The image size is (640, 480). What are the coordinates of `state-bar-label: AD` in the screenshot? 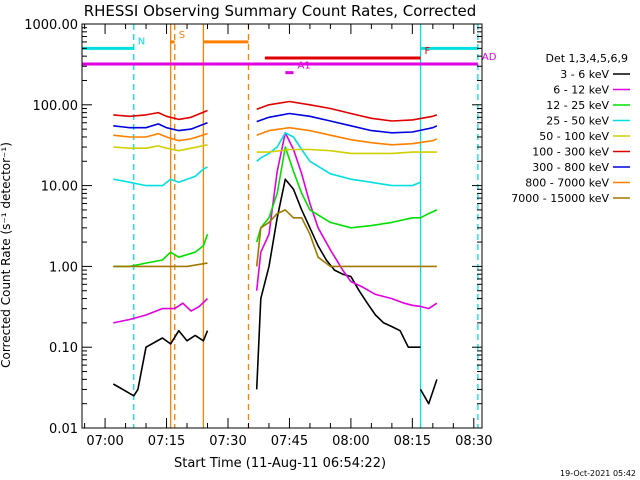 It's located at (489, 57).